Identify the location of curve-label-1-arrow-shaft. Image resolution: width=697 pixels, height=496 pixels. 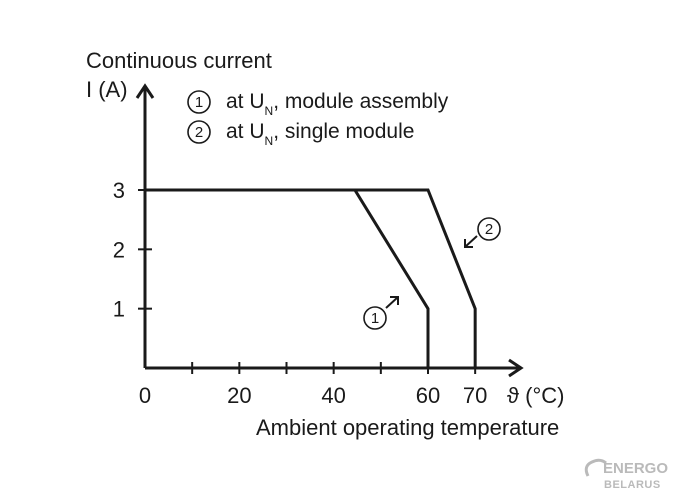
(392, 302).